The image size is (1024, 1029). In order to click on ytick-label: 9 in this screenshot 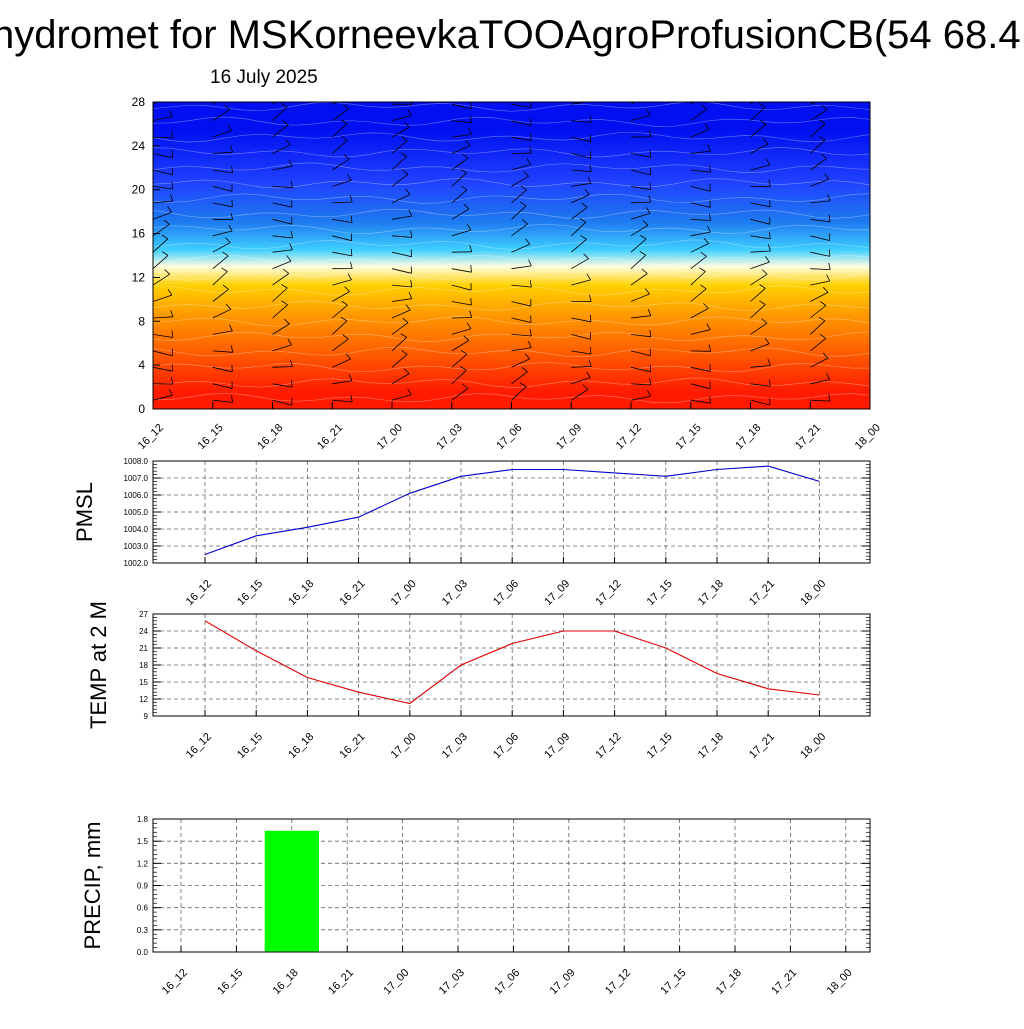, I will do `click(146, 716)`.